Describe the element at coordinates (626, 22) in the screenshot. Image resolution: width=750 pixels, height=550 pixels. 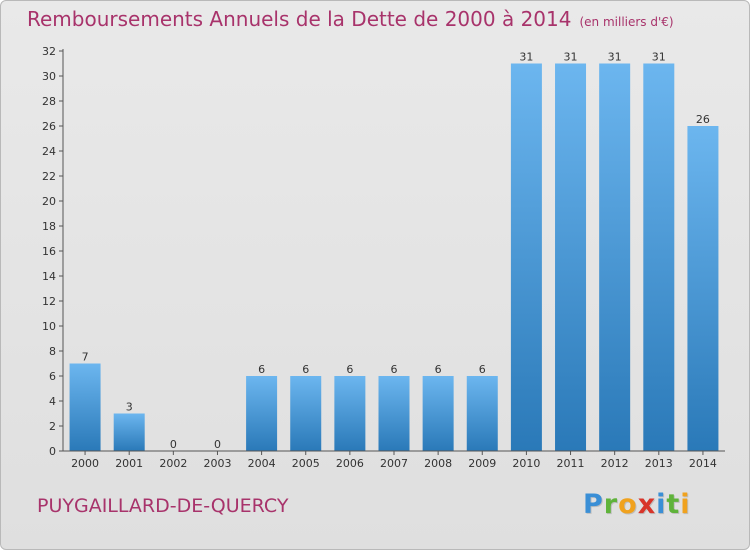
I see `chart-unit: (en milliers d'€)` at that location.